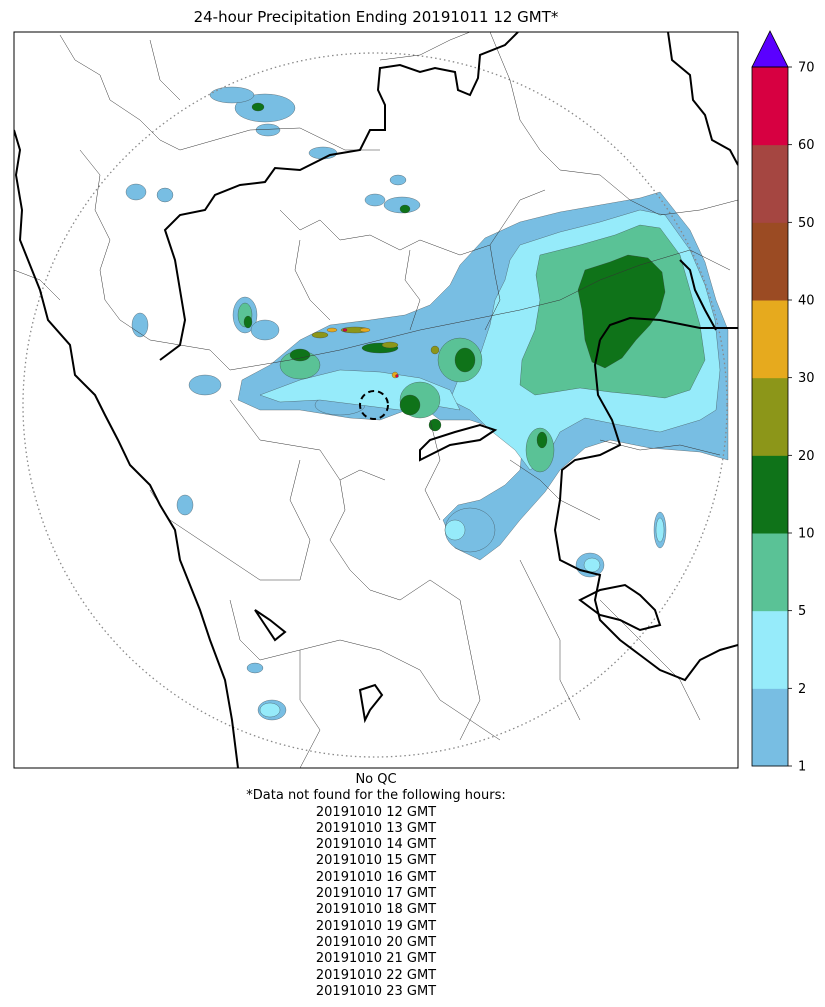  What do you see at coordinates (376, 845) in the screenshot?
I see `missing-hour: 20191010 14 GMT` at bounding box center [376, 845].